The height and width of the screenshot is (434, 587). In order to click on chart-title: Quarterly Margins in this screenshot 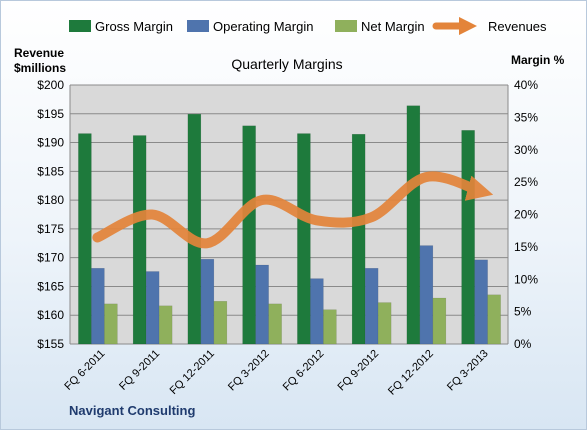, I will do `click(286, 64)`.